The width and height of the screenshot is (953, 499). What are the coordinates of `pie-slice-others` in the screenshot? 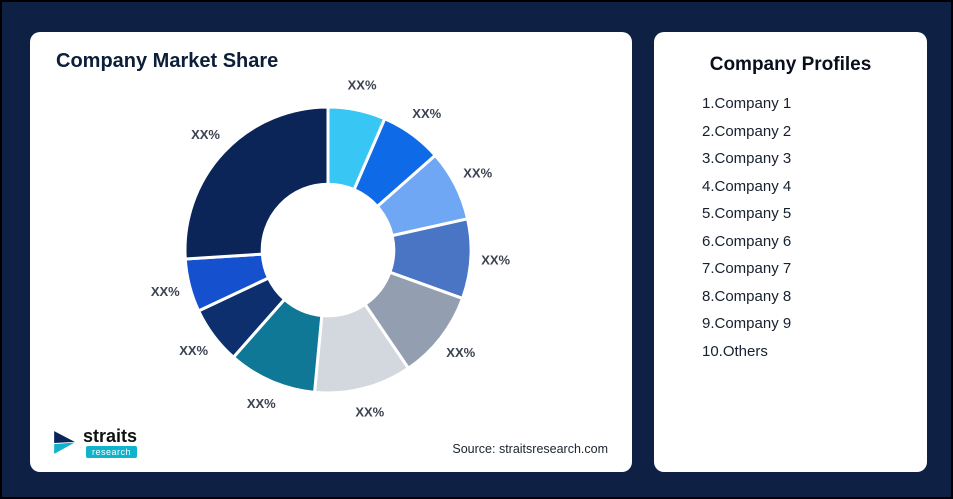 It's located at (256, 183).